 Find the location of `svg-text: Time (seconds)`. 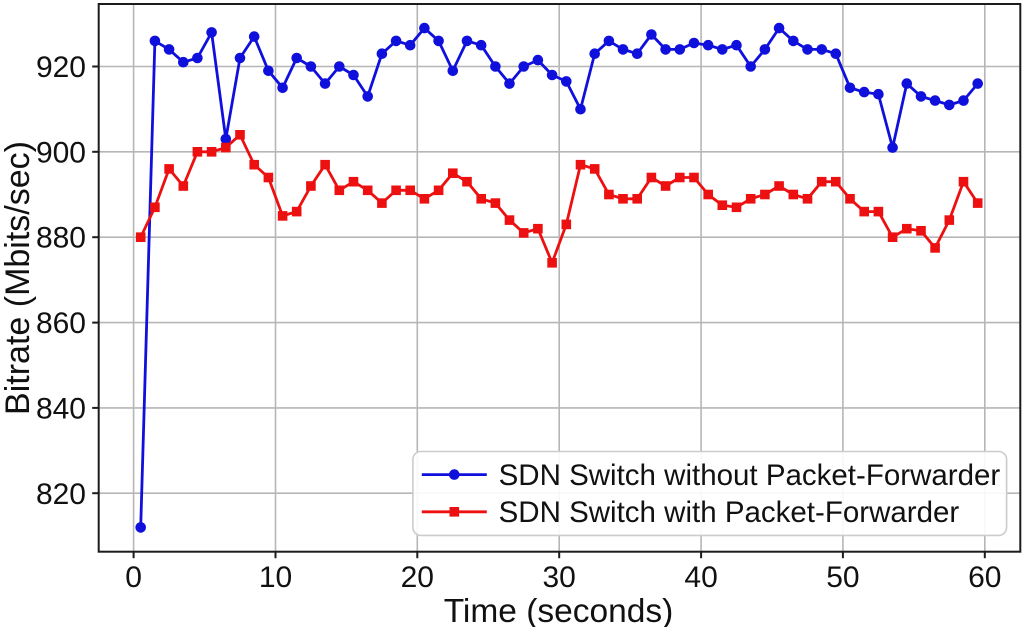

svg-text: Time (seconds) is located at coordinates (559, 610).